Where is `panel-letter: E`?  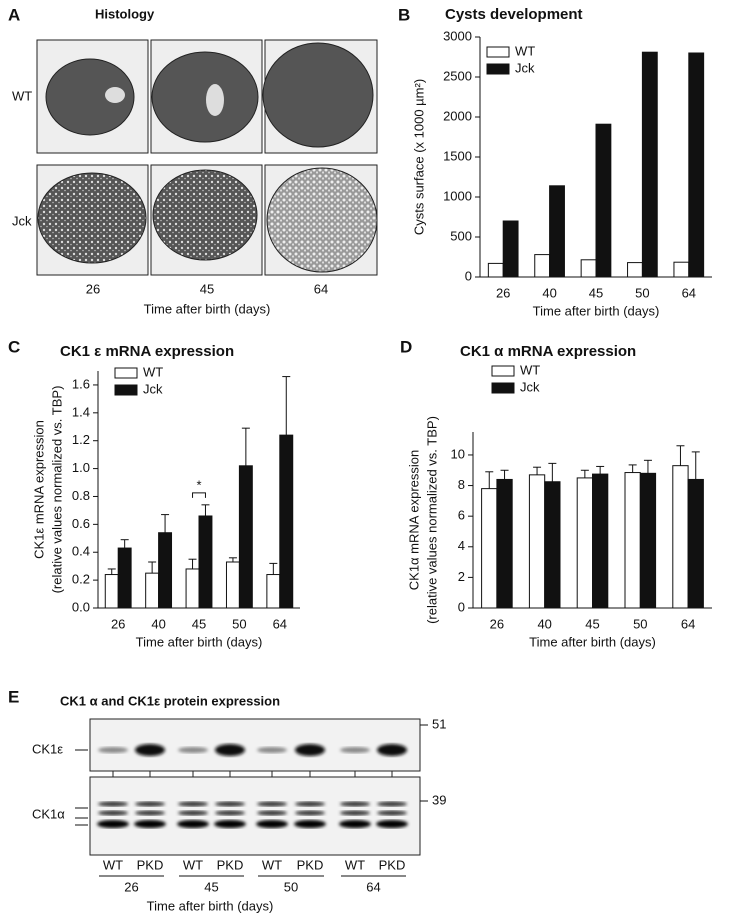
panel-letter: E is located at coordinates (13, 696).